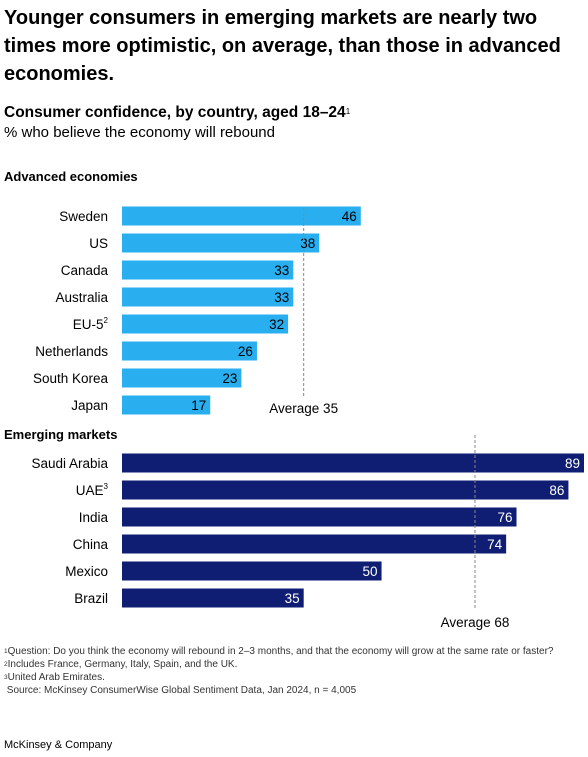  Describe the element at coordinates (370, 571) in the screenshot. I see `value-label: 50` at that location.